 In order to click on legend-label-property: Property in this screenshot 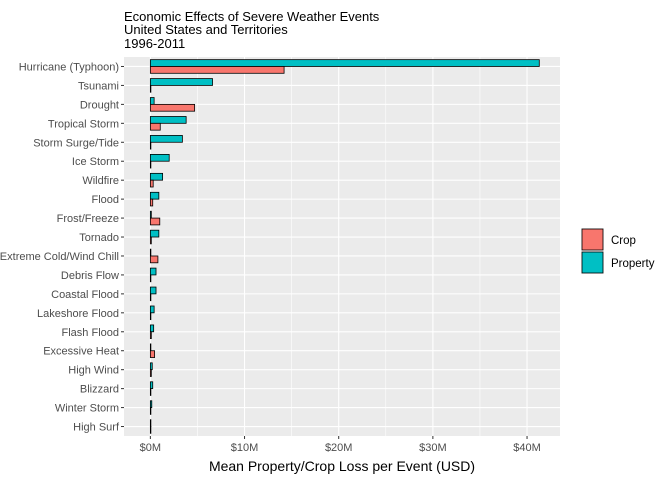, I will do `click(633, 264)`.